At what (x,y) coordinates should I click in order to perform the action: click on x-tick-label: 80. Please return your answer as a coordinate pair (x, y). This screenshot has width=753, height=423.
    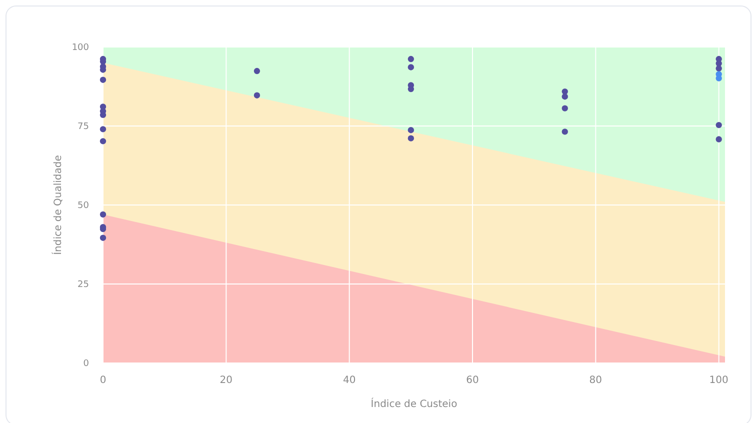
    Looking at the image, I should click on (595, 380).